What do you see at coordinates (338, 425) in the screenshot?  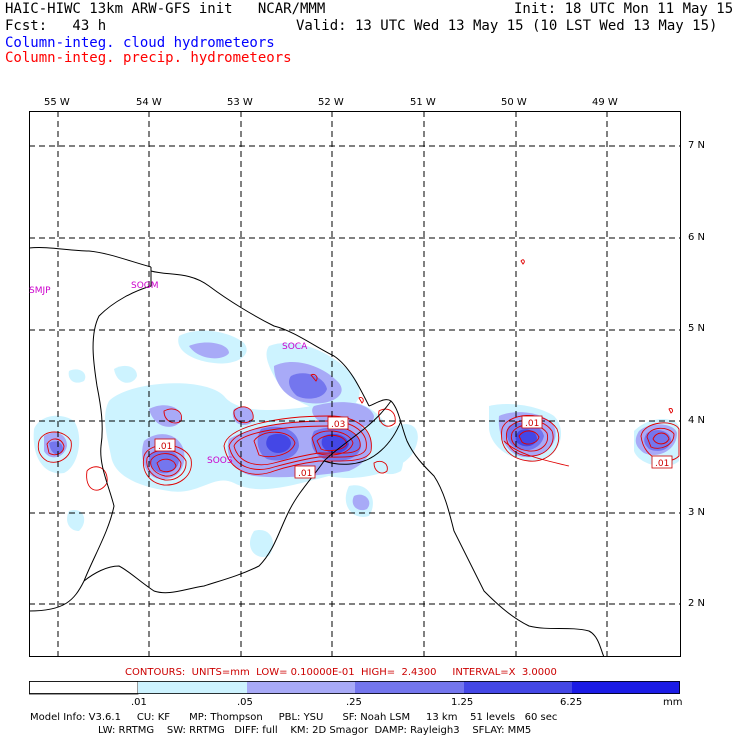 I see `contour-label-2: .03` at bounding box center [338, 425].